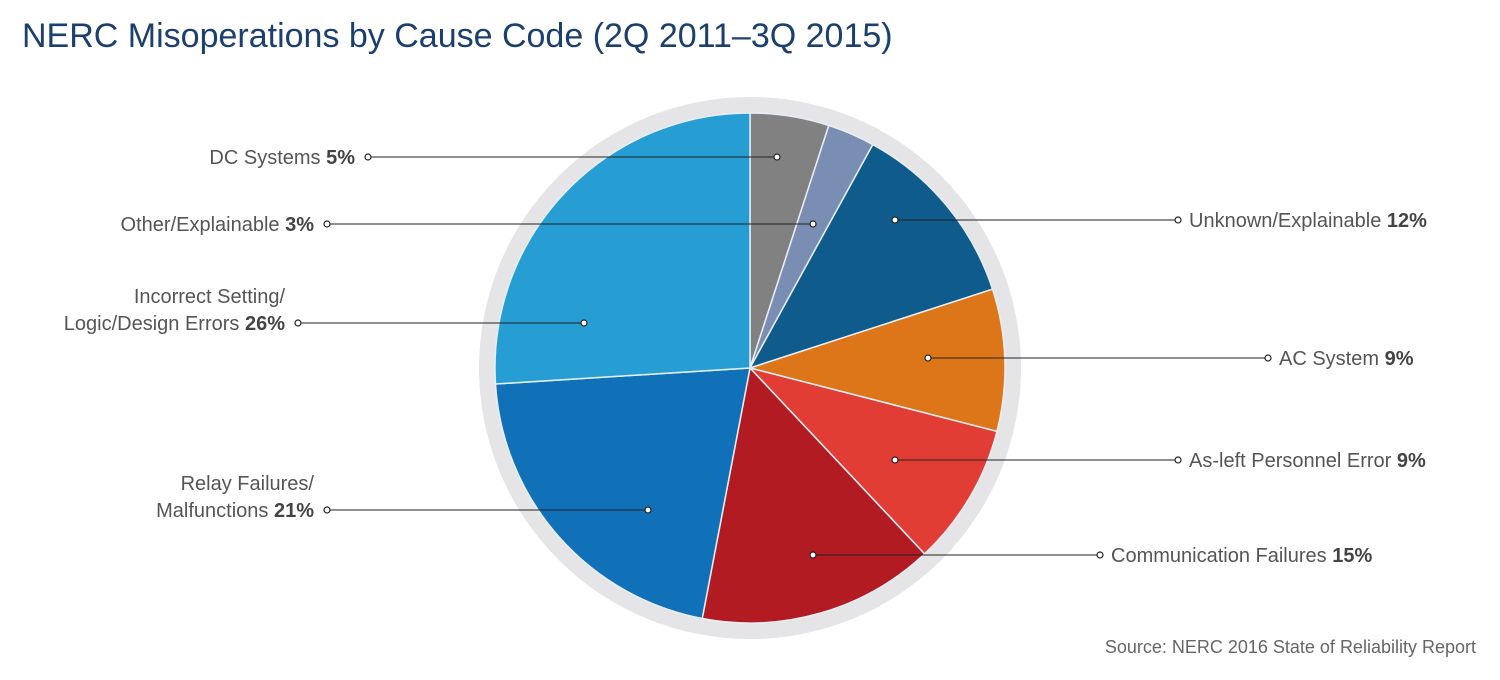  Describe the element at coordinates (1404, 221) in the screenshot. I see `slice-percent: 12%` at that location.